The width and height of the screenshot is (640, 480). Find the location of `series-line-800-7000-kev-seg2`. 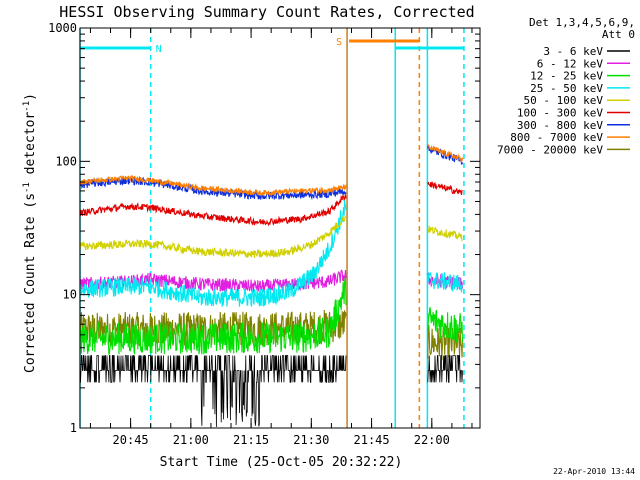

series-line-800-7000-kev-seg2 is located at coordinates (445, 153).